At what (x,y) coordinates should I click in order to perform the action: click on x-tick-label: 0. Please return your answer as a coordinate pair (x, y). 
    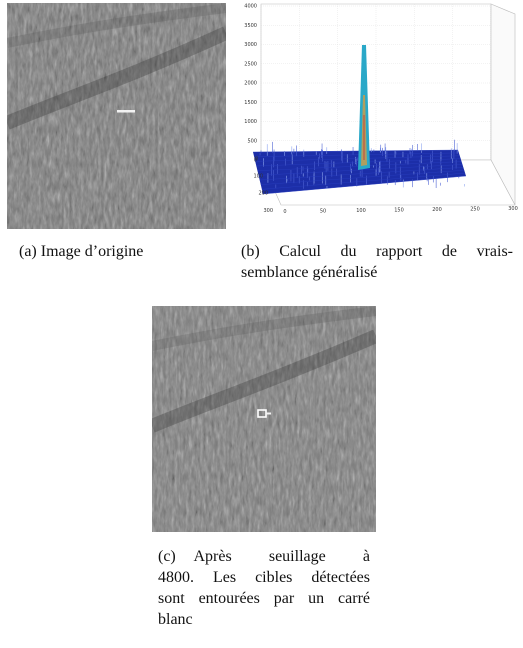
    Looking at the image, I should click on (284, 212).